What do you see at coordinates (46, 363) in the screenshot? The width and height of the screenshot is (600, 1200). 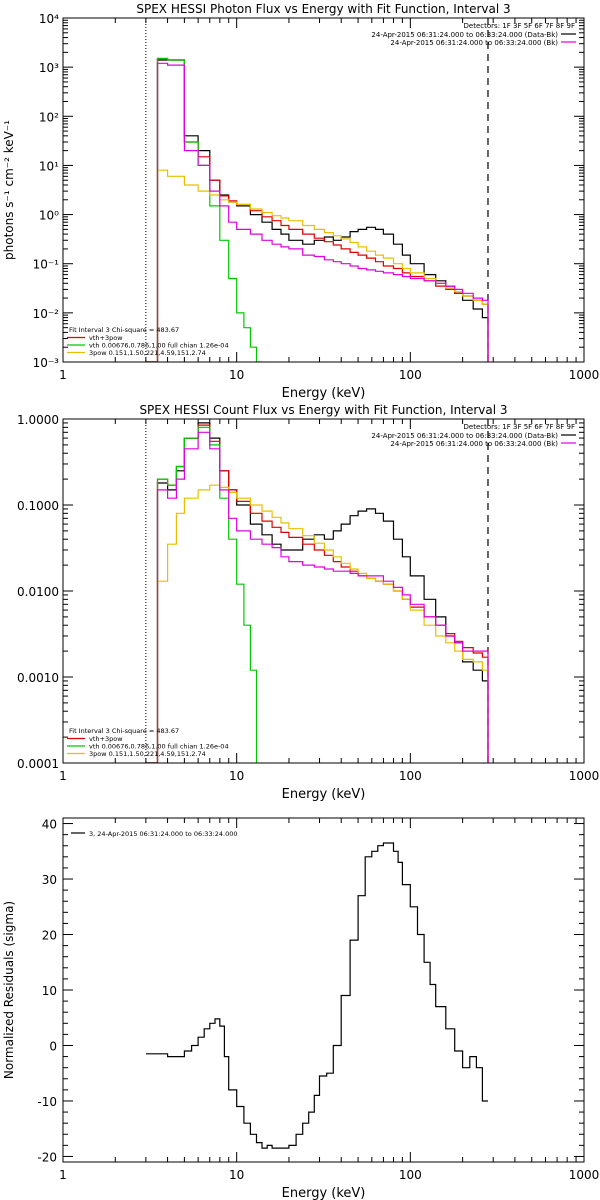 I see `y-tick-label: 10⁻³` at bounding box center [46, 363].